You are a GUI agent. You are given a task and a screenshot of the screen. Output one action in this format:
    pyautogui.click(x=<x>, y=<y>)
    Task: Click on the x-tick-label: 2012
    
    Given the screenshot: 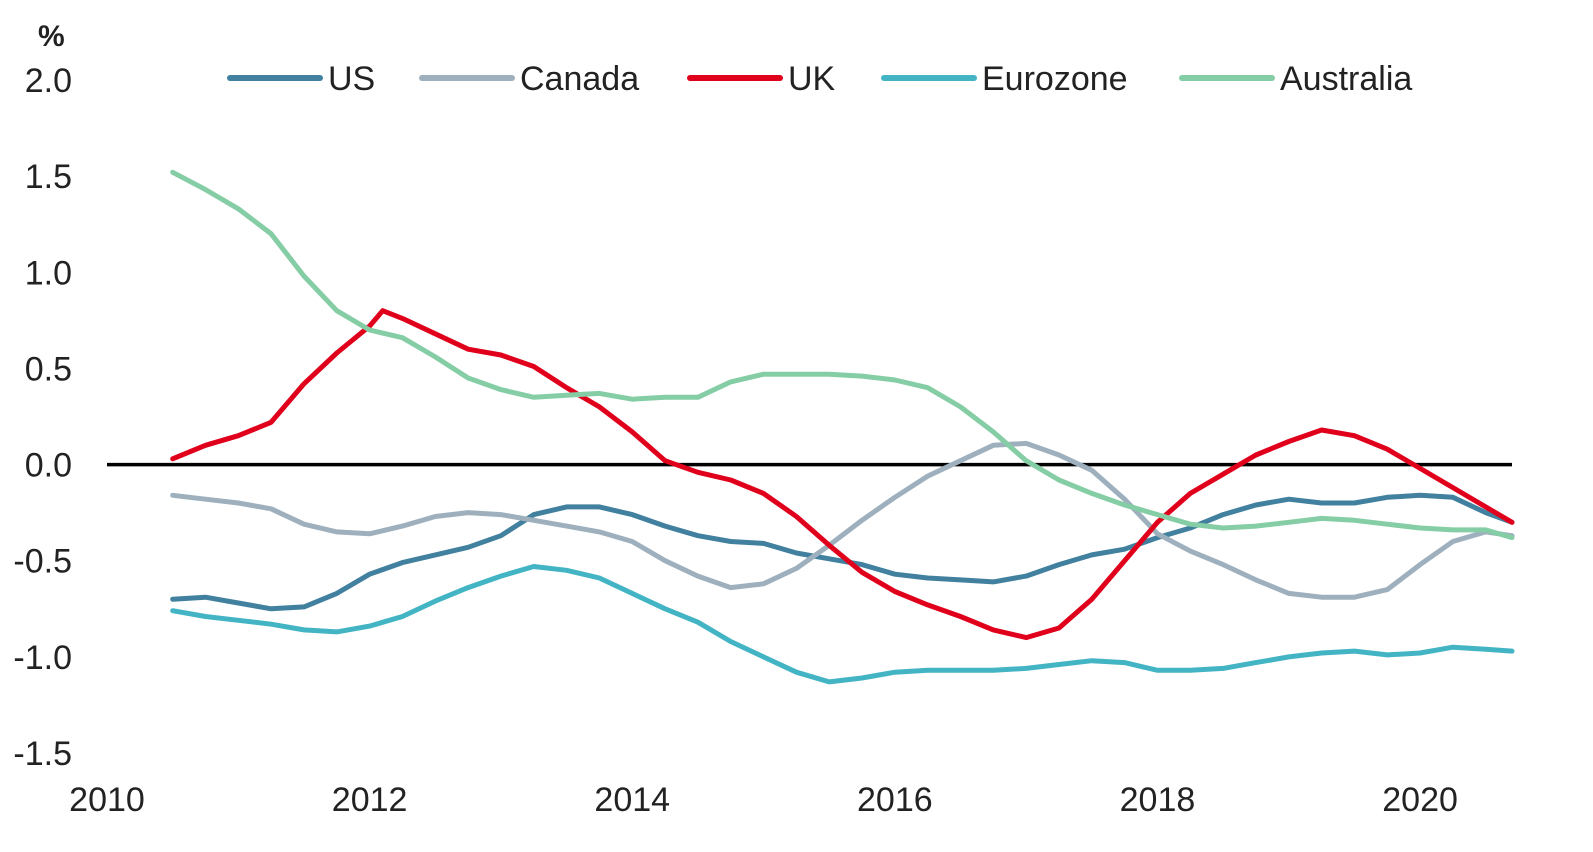 What is the action you would take?
    pyautogui.click(x=370, y=800)
    